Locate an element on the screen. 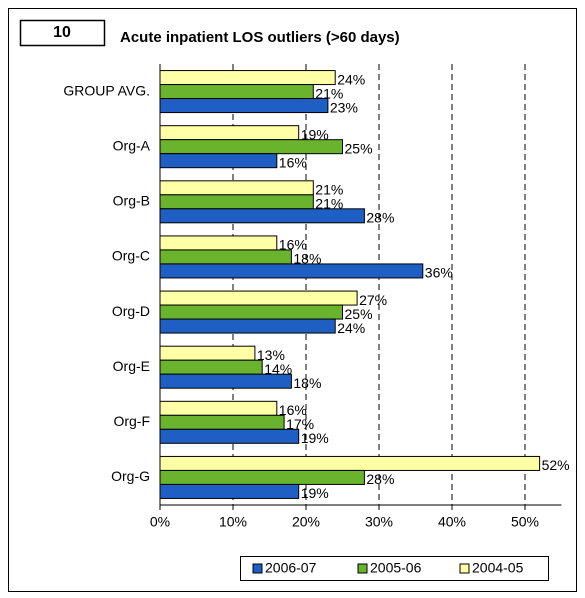 The height and width of the screenshot is (598, 585). data-label: 23% is located at coordinates (344, 107).